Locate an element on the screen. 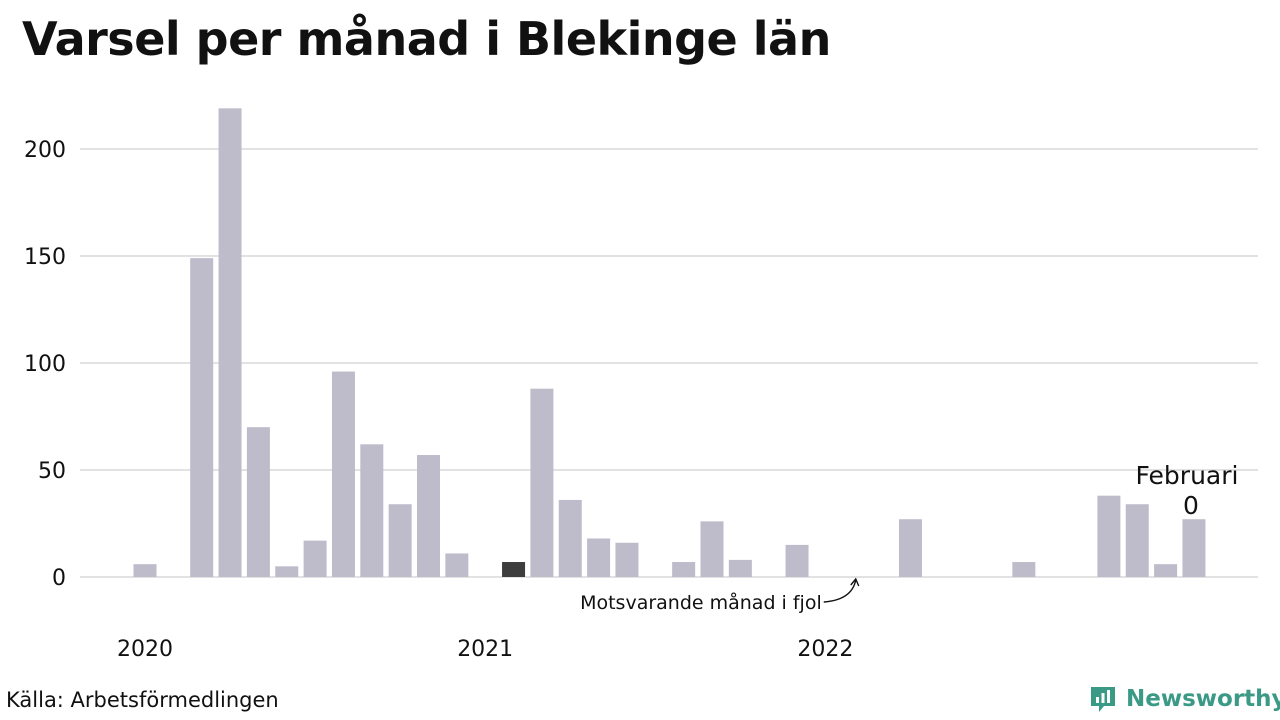 The width and height of the screenshot is (1280, 720). y-tick-label: 0 is located at coordinates (59, 578).